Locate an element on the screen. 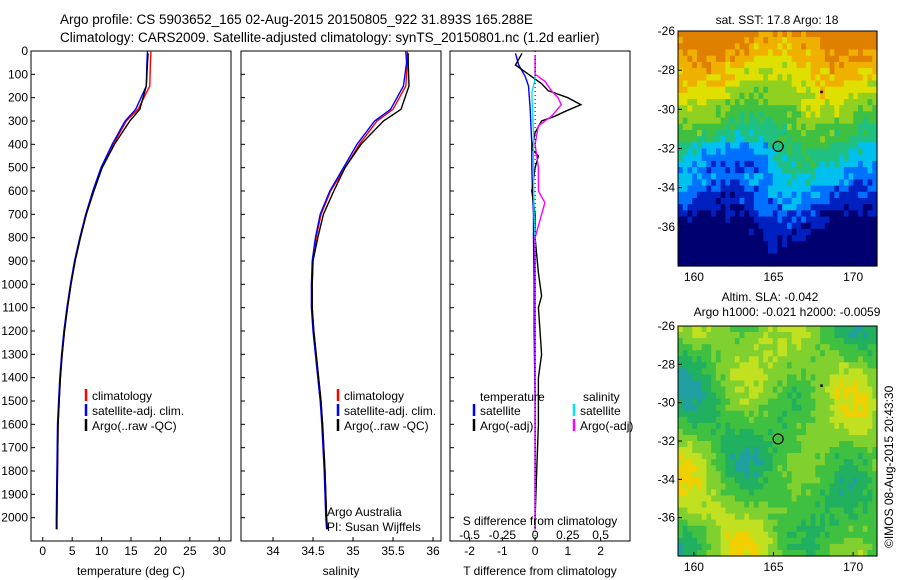 The height and width of the screenshot is (580, 900). salinity-xtick-label: 35.5 is located at coordinates (393, 551).